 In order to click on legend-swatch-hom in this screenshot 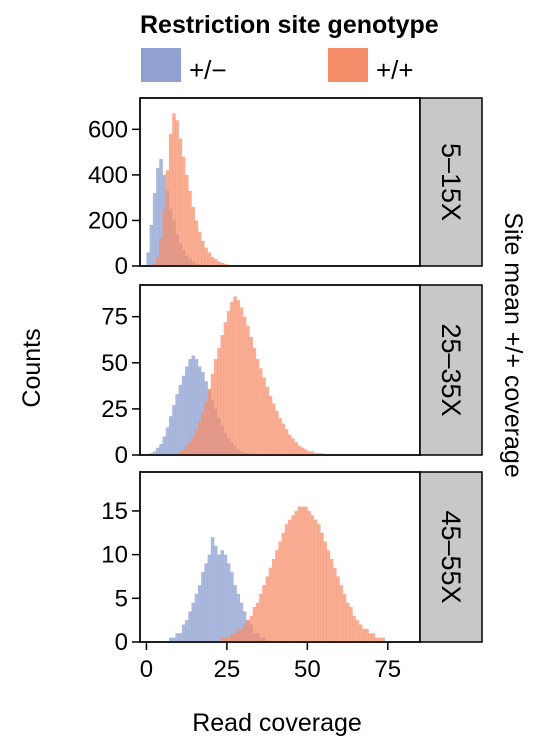, I will do `click(348, 65)`.